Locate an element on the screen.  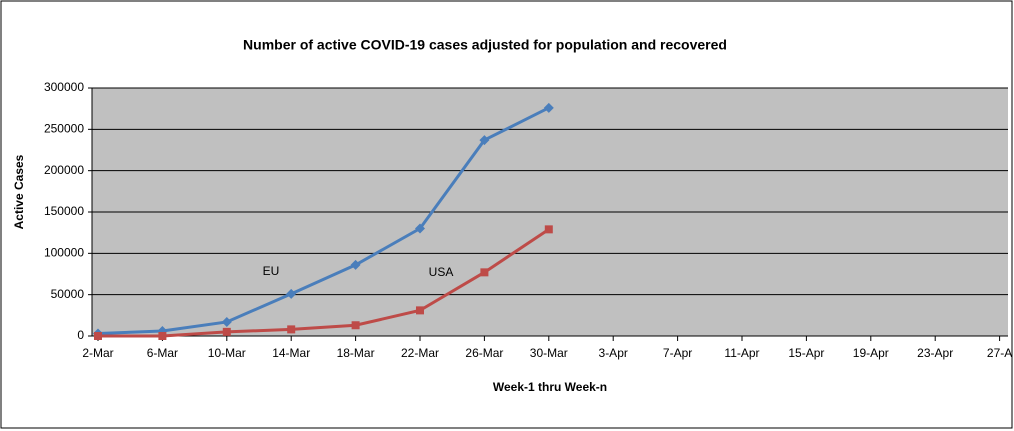
y-tick-label: 250000 is located at coordinates (64, 129).